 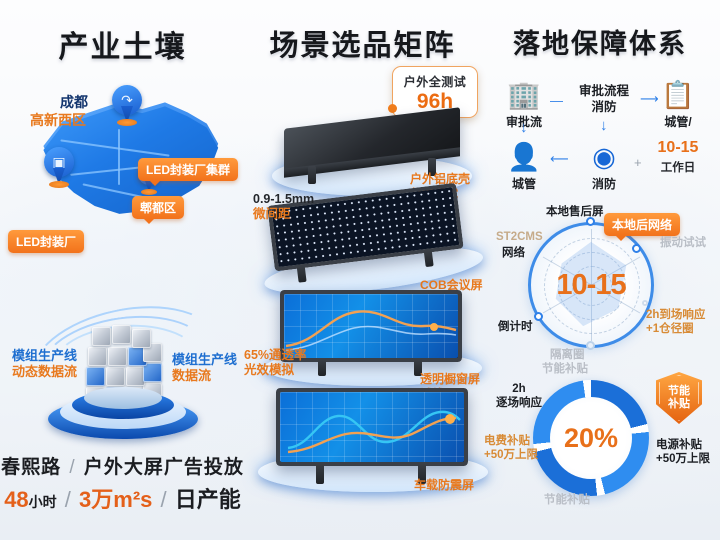 I want to click on flow-working-days: 10-15 工作日, so click(x=678, y=157).